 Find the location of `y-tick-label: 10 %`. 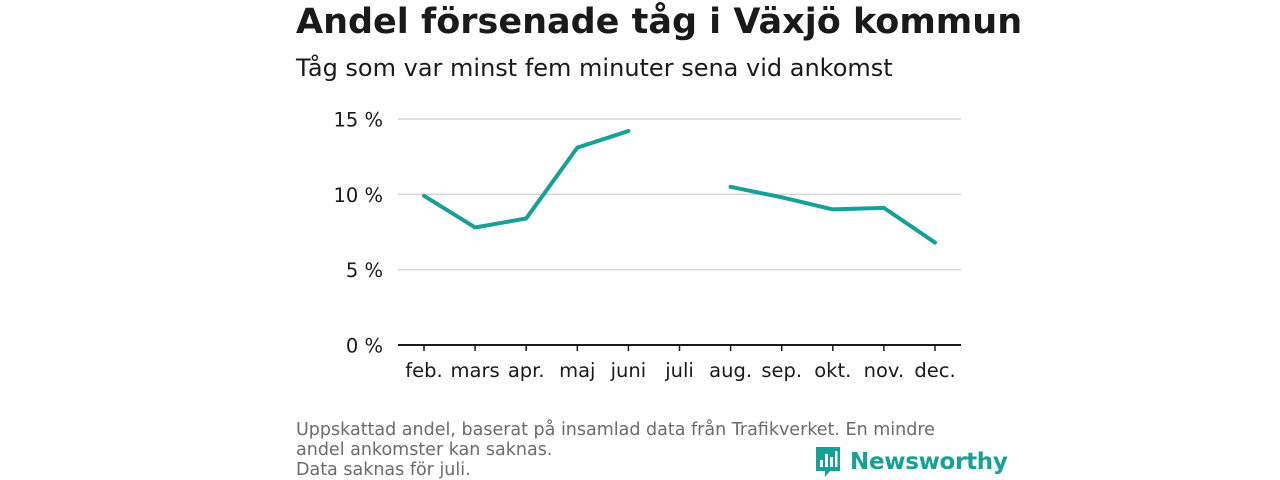

y-tick-label: 10 % is located at coordinates (358, 195).